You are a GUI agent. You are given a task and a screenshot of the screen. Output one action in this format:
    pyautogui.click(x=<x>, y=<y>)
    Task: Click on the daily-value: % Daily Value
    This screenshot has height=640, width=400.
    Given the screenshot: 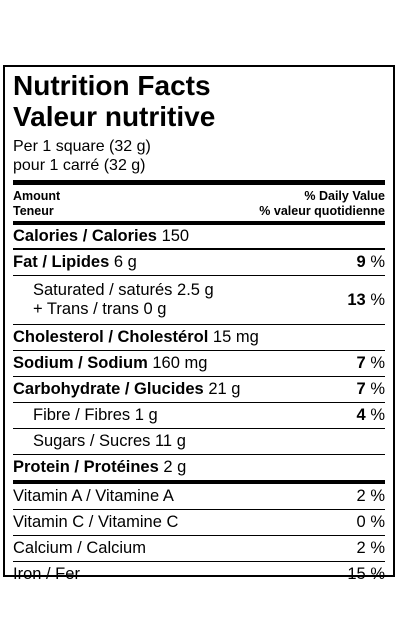 What is the action you would take?
    pyautogui.click(x=344, y=196)
    